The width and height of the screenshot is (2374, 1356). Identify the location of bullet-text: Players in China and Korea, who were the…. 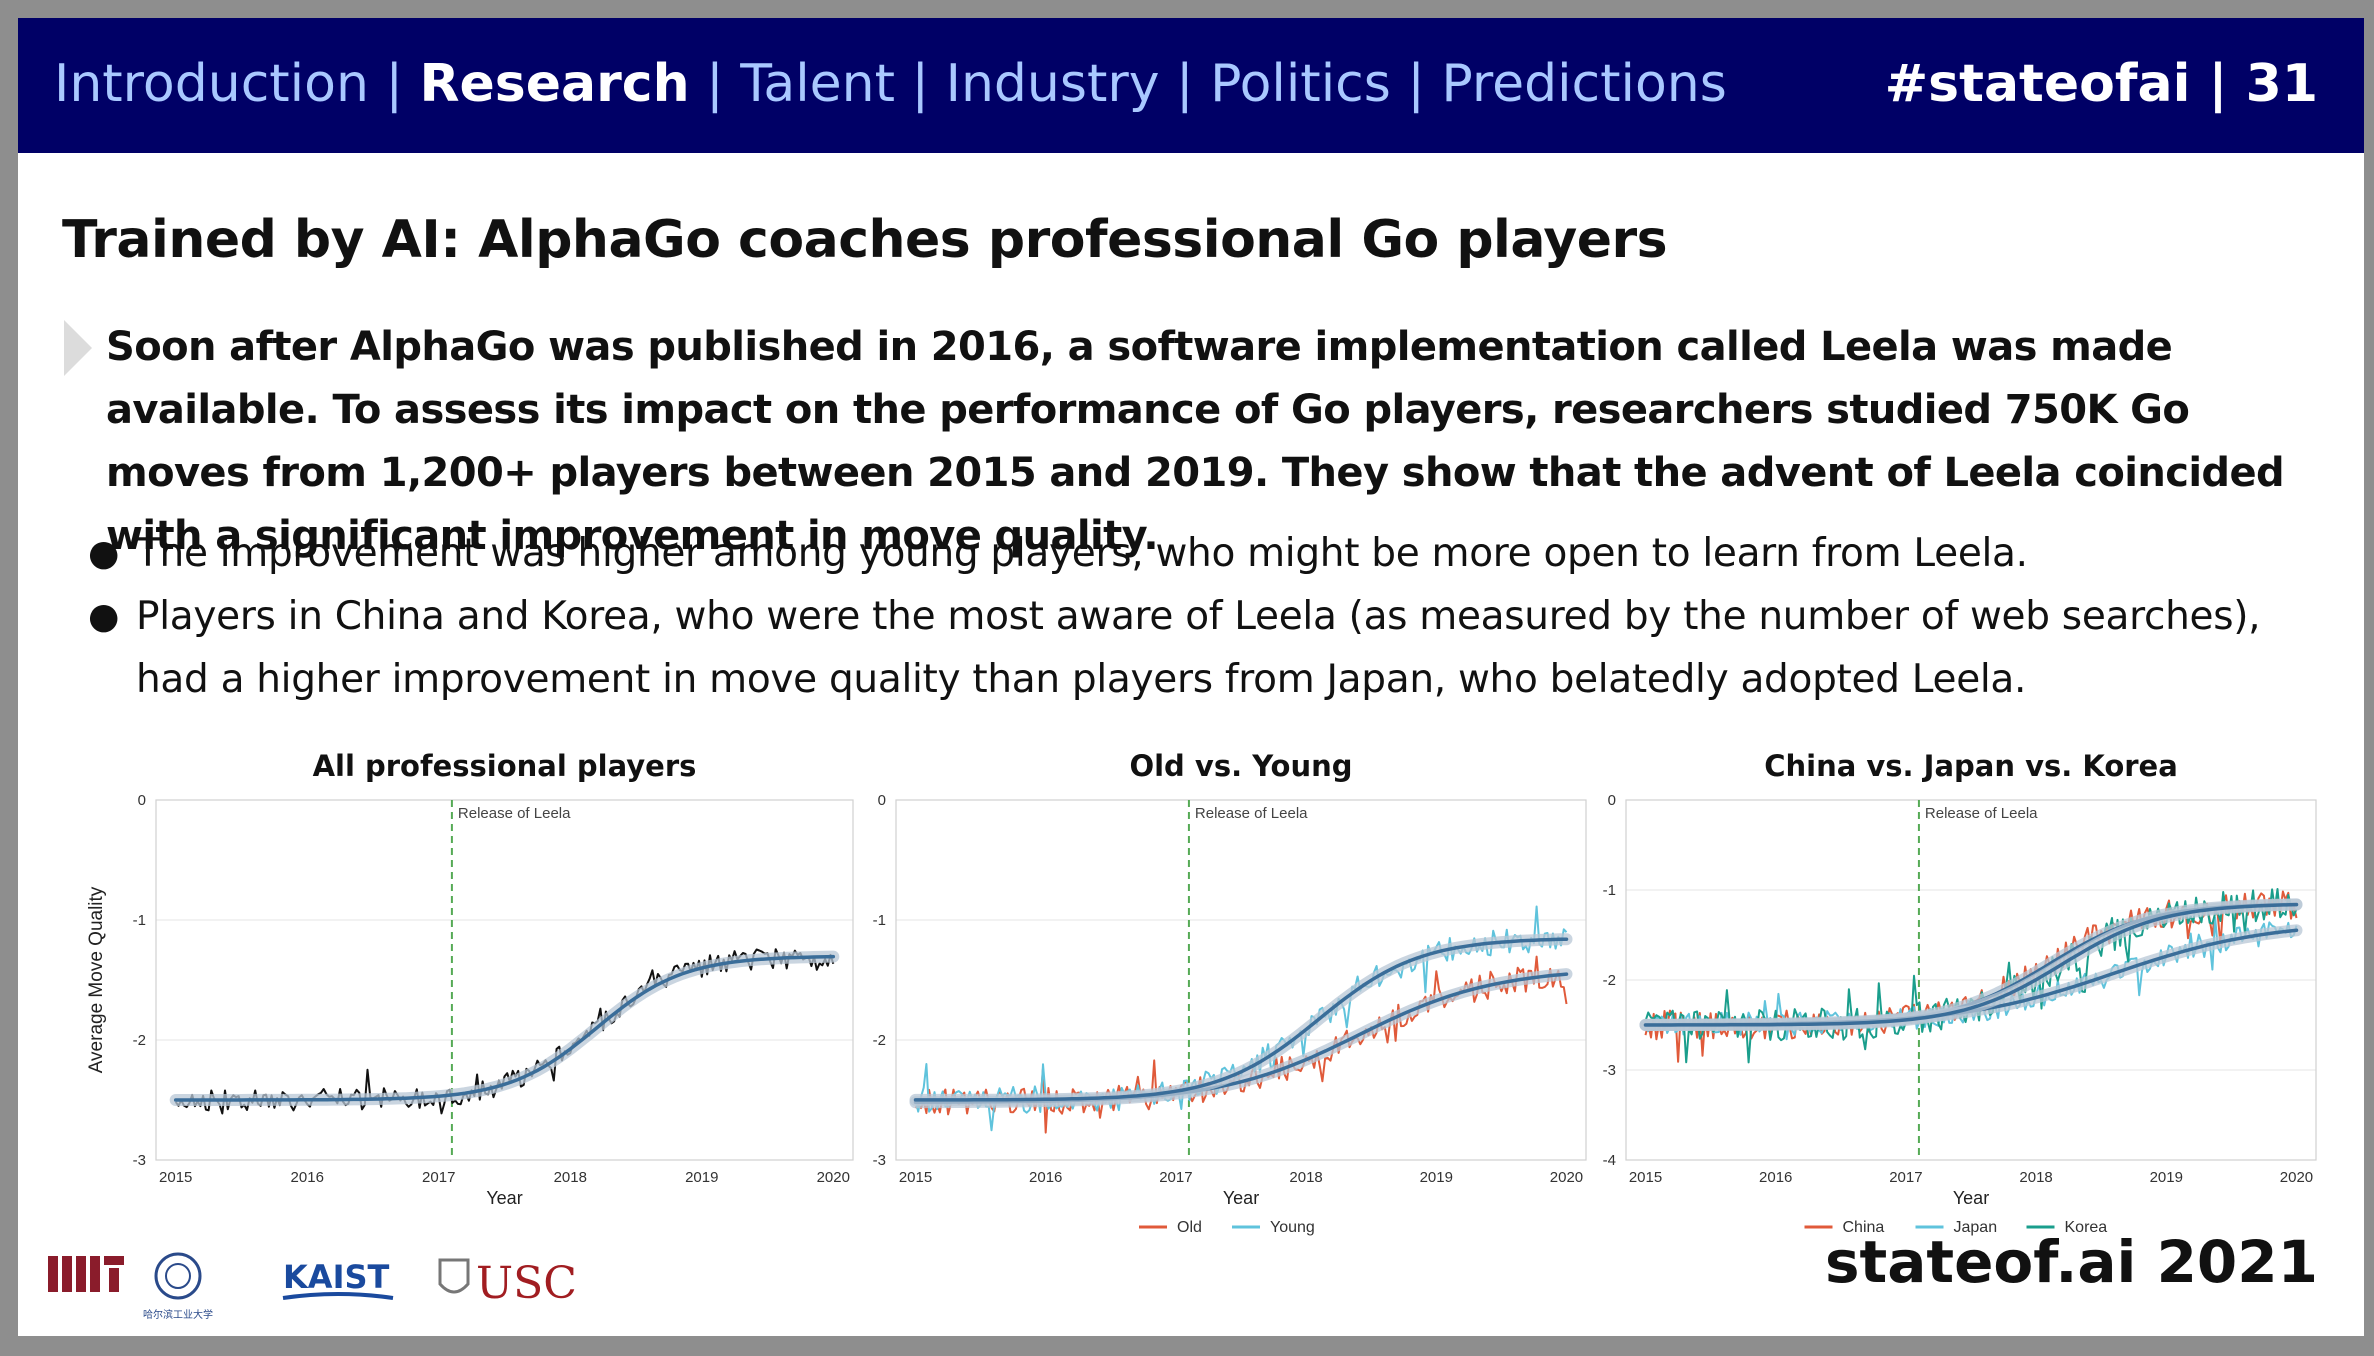
(1198, 648).